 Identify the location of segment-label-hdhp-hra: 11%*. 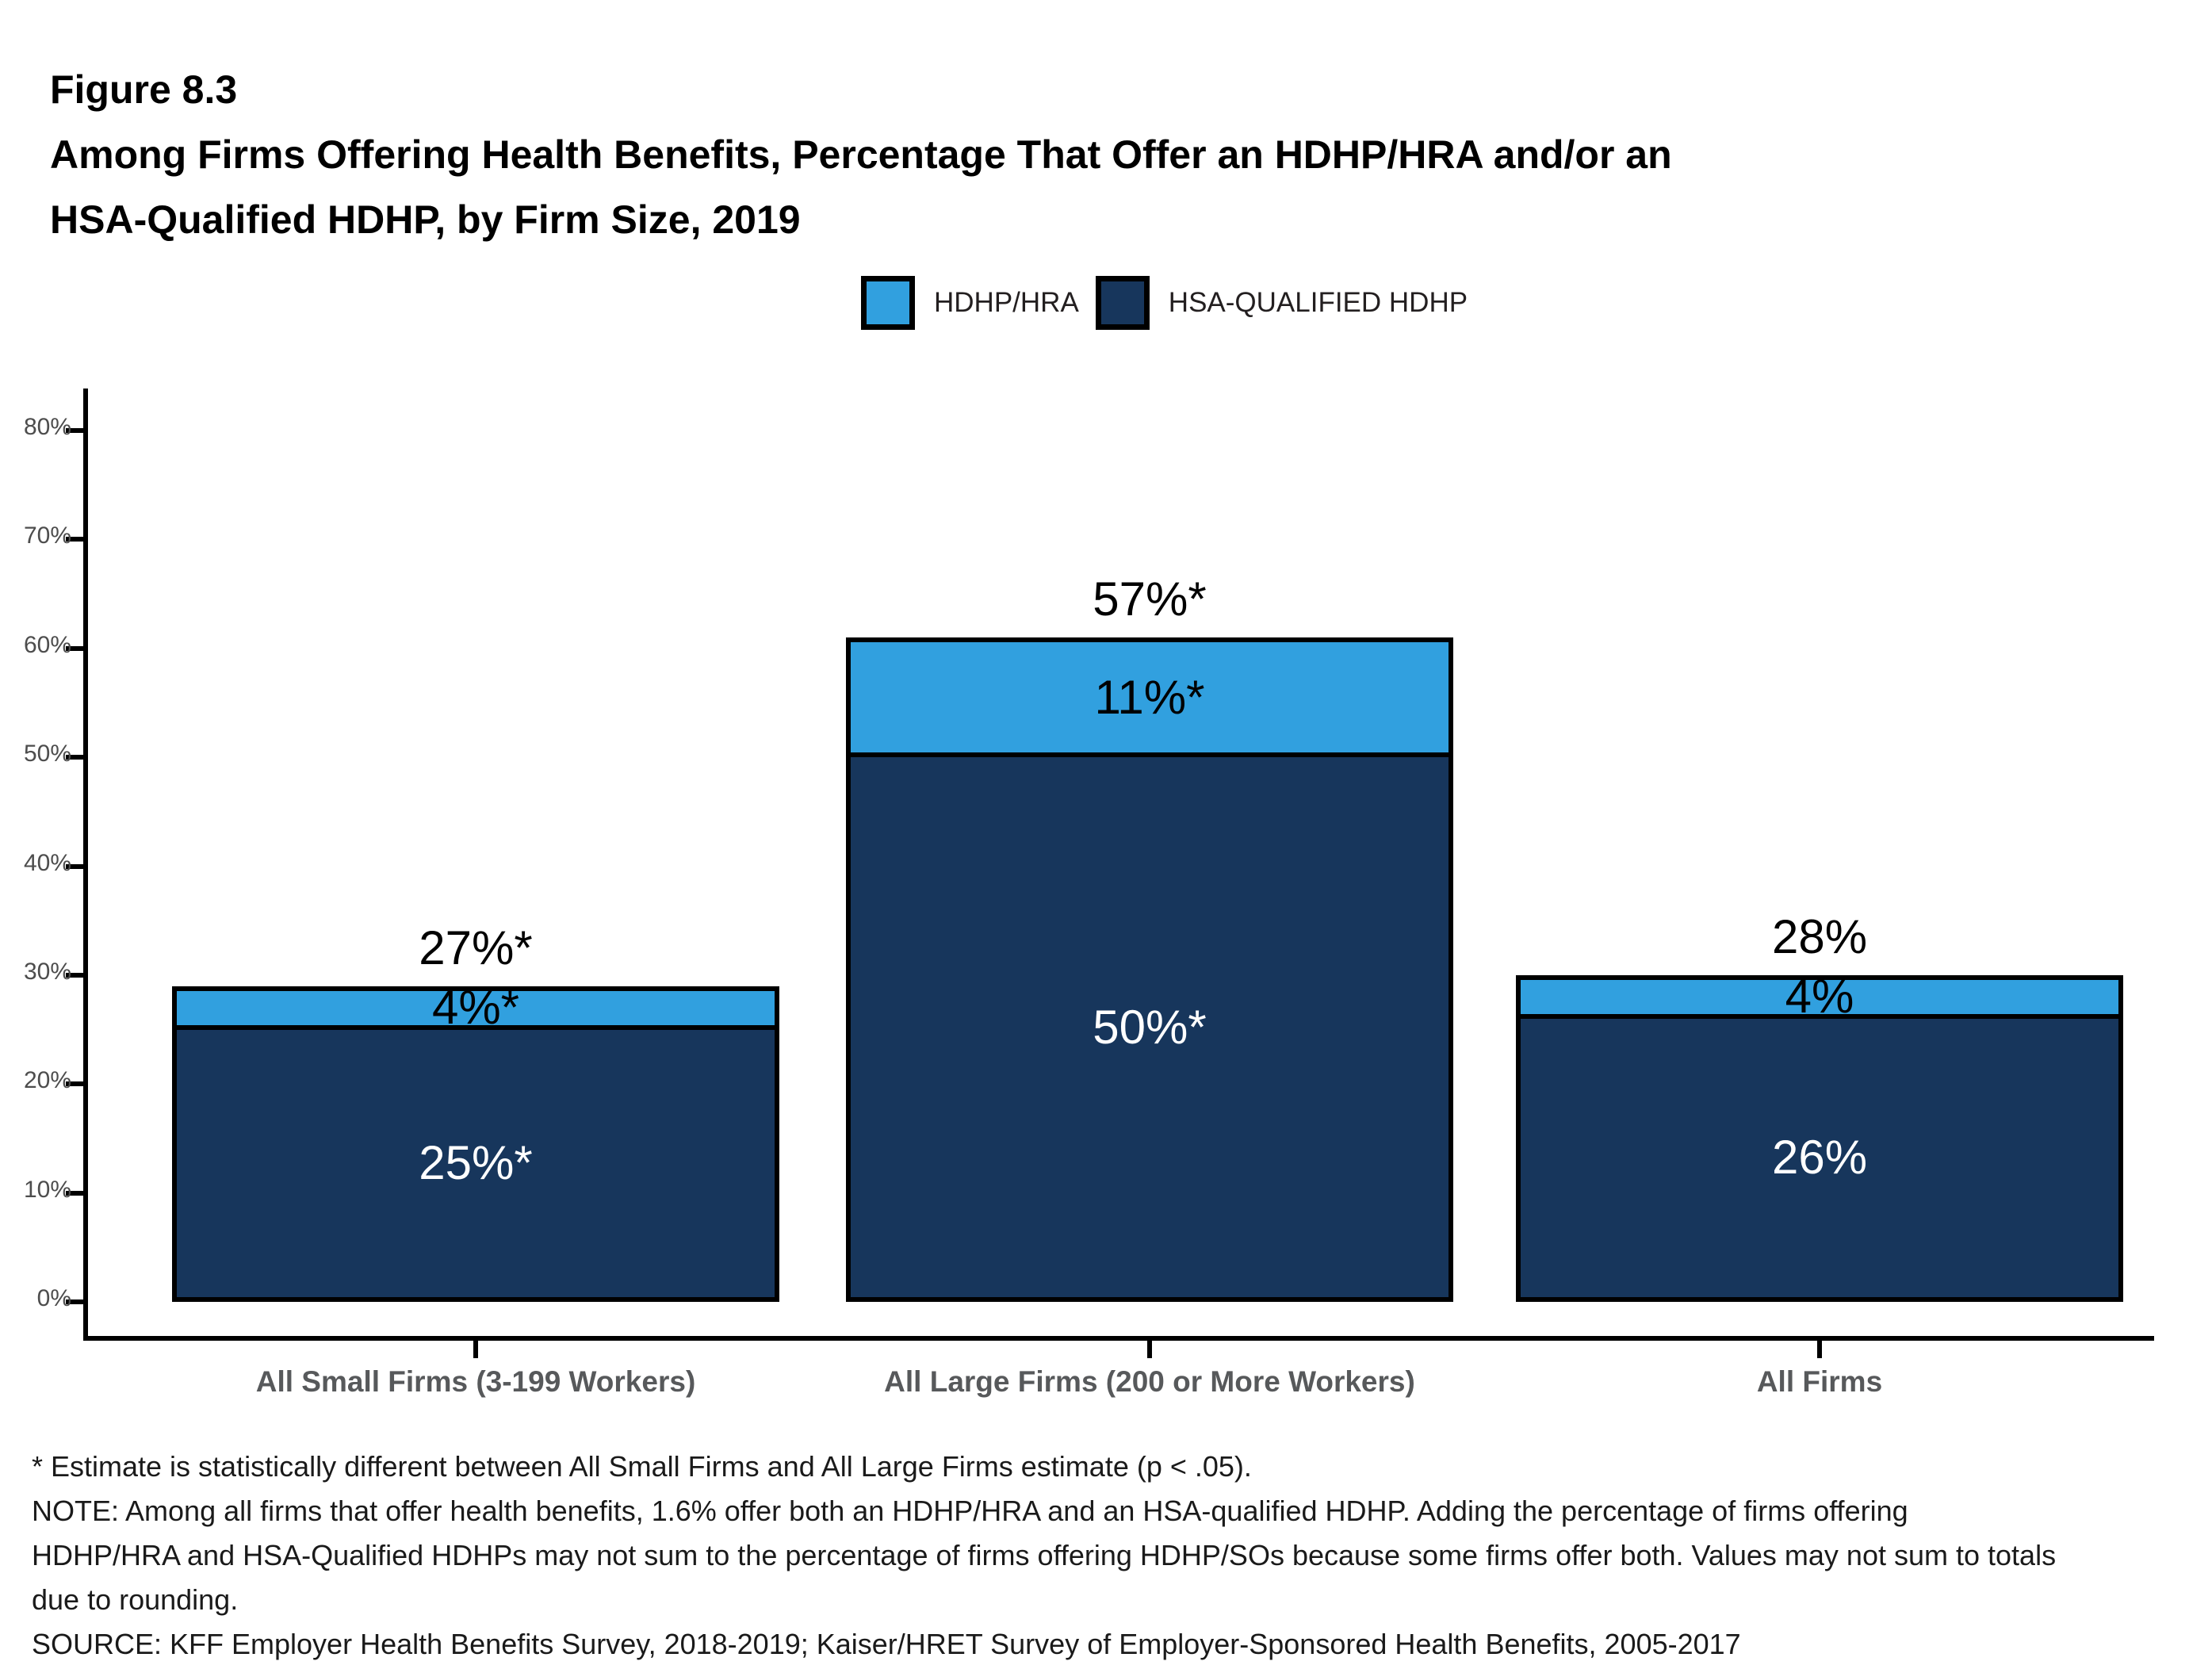
(1149, 697).